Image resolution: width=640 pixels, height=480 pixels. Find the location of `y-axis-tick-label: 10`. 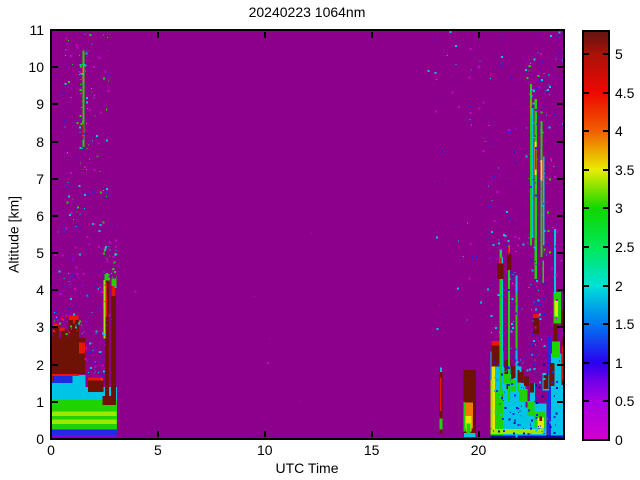

y-axis-tick-label: 10 is located at coordinates (36, 67).